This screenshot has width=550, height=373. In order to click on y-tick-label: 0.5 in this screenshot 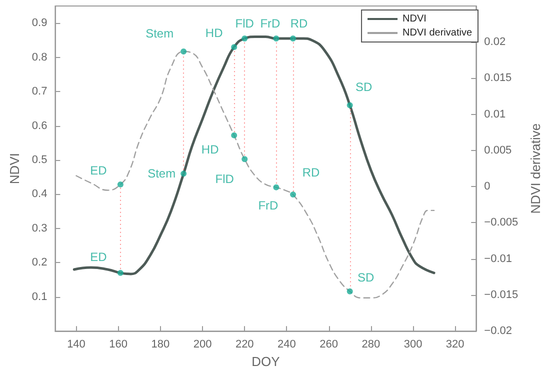, I will do `click(40, 160)`.